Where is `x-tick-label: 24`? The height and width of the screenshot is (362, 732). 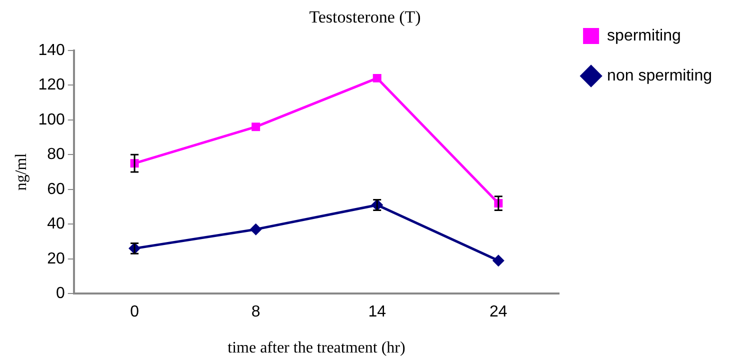 x-tick-label: 24 is located at coordinates (499, 312).